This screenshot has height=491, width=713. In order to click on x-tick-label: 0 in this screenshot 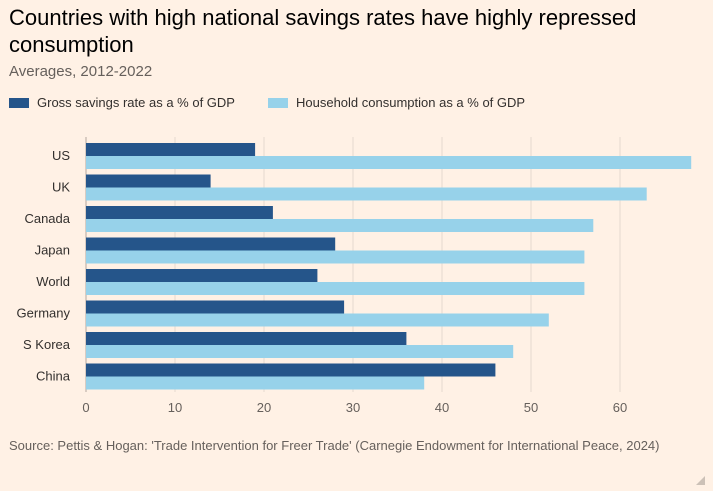, I will do `click(85, 407)`.